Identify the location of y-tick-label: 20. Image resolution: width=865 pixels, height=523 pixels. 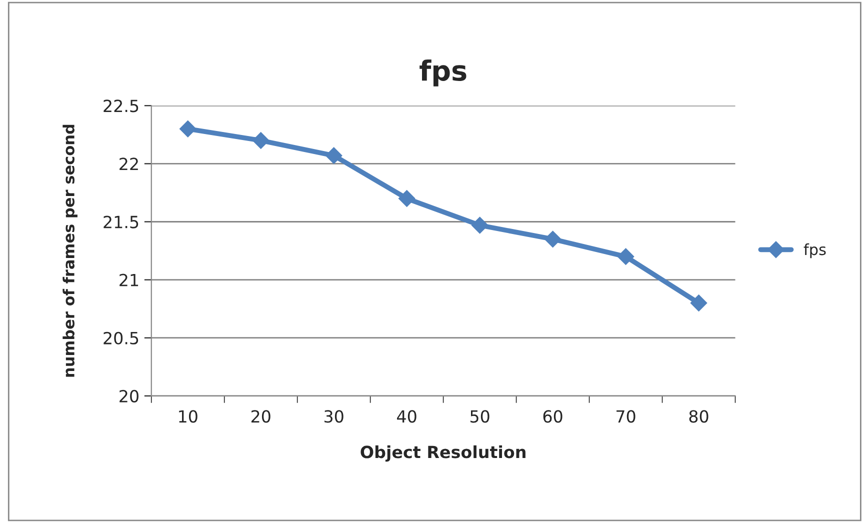
(129, 396).